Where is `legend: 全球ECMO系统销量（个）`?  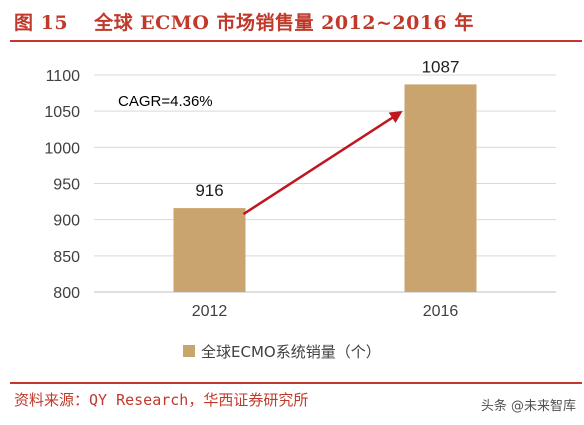
legend: 全球ECMO系统销量（个） is located at coordinates (282, 352).